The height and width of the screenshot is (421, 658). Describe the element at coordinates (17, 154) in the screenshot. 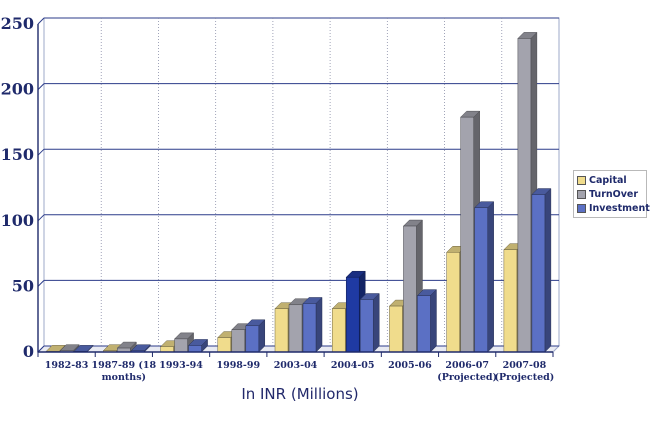

I see `y-tick-label: 150` at that location.